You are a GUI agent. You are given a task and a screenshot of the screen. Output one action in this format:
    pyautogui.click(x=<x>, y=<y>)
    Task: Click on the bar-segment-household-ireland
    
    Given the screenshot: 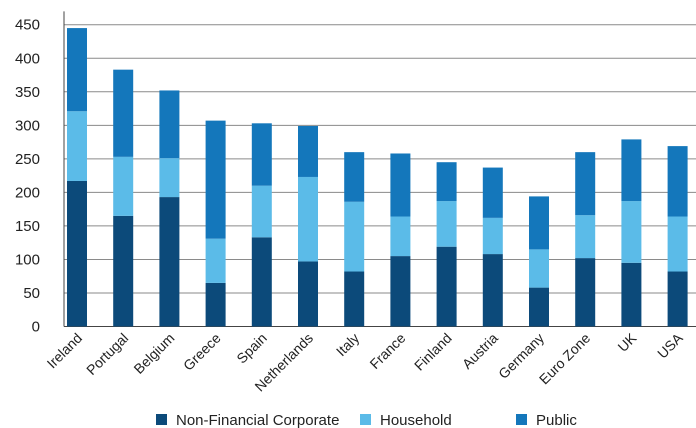 What is the action you would take?
    pyautogui.click(x=77, y=146)
    